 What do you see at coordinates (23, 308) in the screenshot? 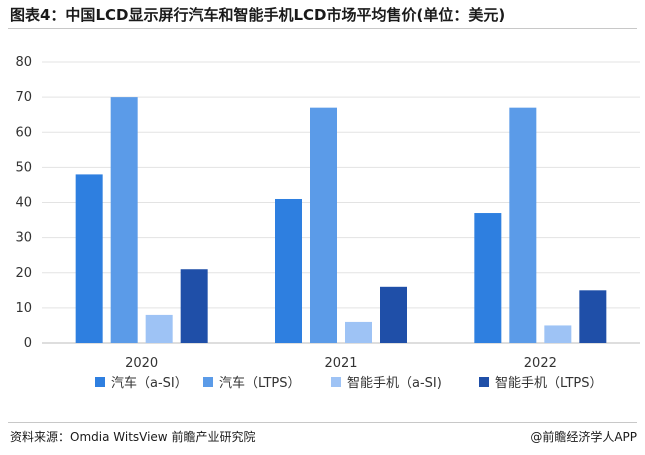
I see `y-tick-label: 10` at bounding box center [23, 308].